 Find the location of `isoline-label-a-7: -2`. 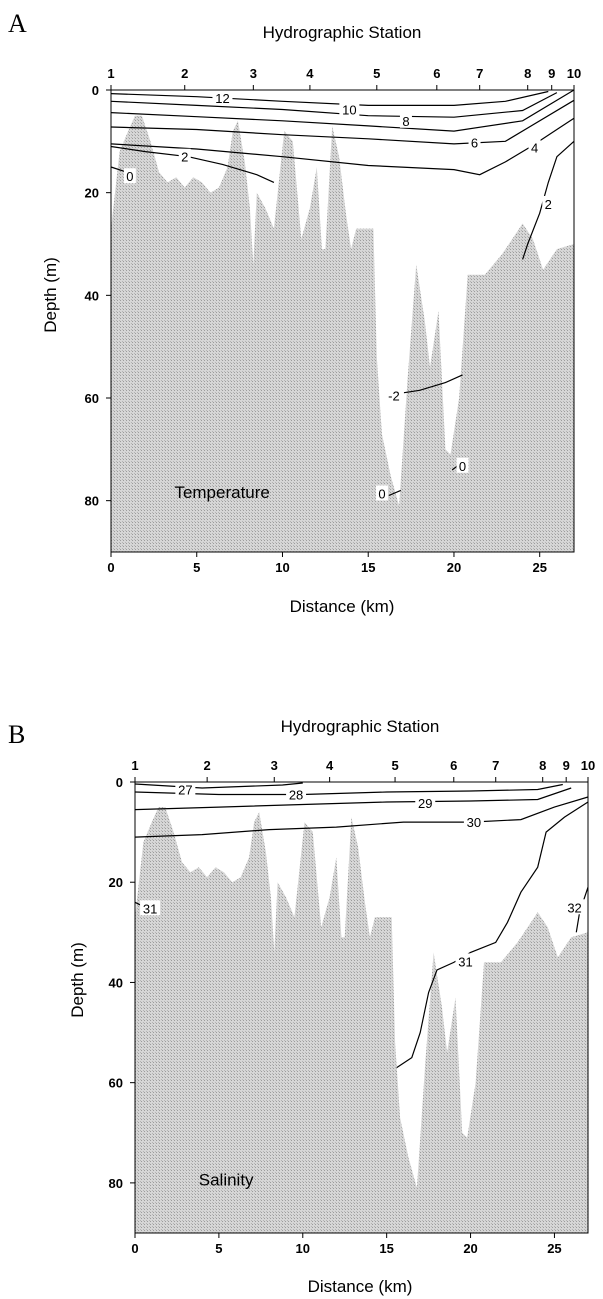

isoline-label-a-7: -2 is located at coordinates (394, 395).